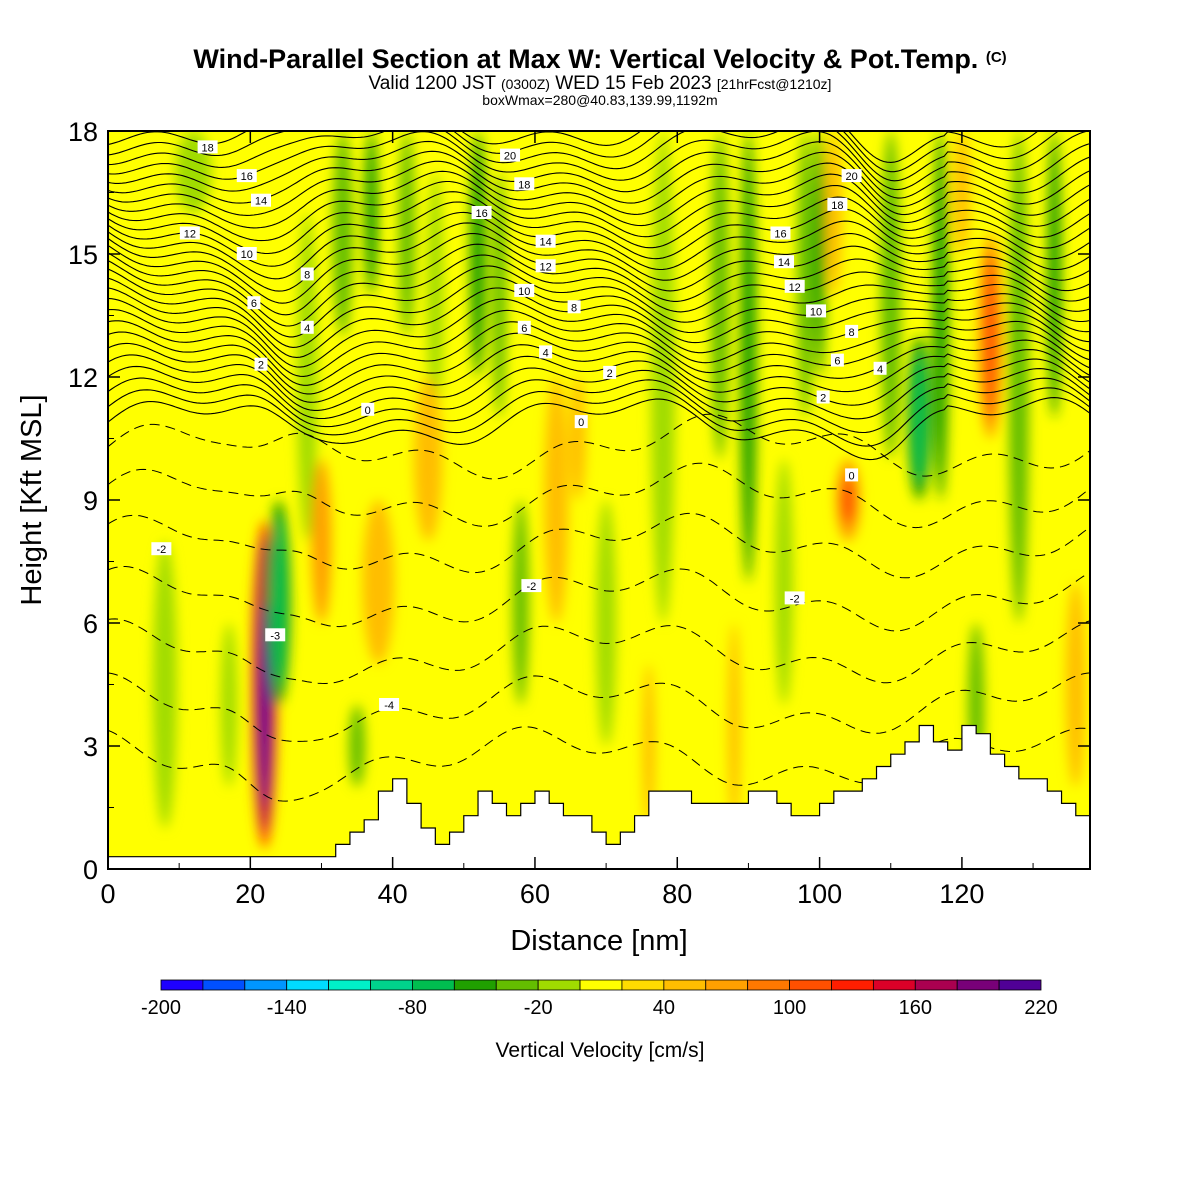  Describe the element at coordinates (412, 1008) in the screenshot. I see `colorbar-tick-label: -80` at that location.